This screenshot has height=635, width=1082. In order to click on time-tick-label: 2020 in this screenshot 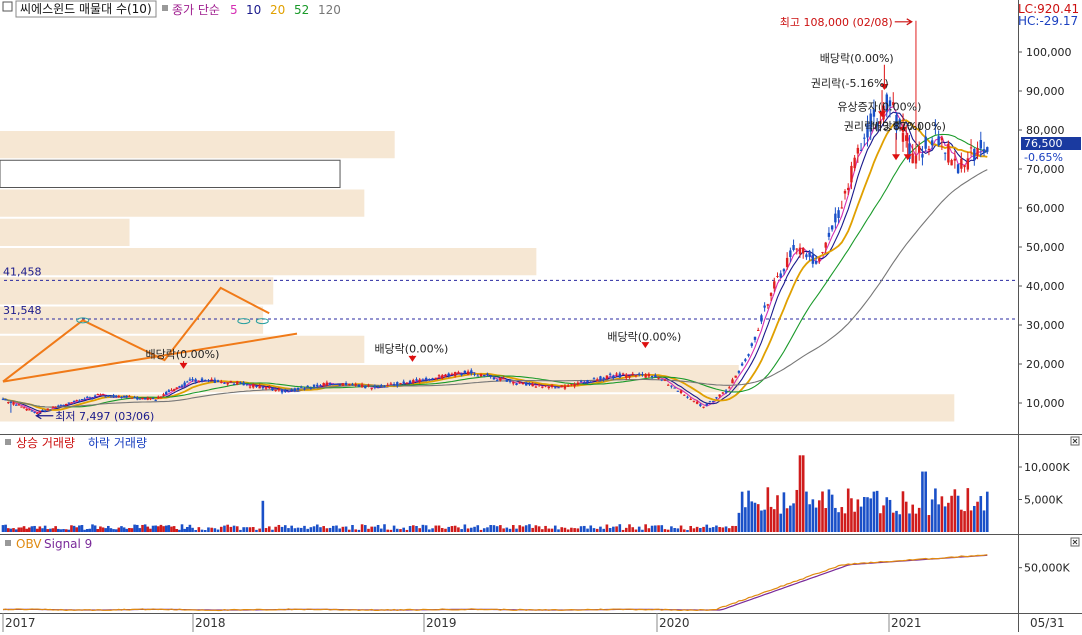, I will do `click(674, 623)`.